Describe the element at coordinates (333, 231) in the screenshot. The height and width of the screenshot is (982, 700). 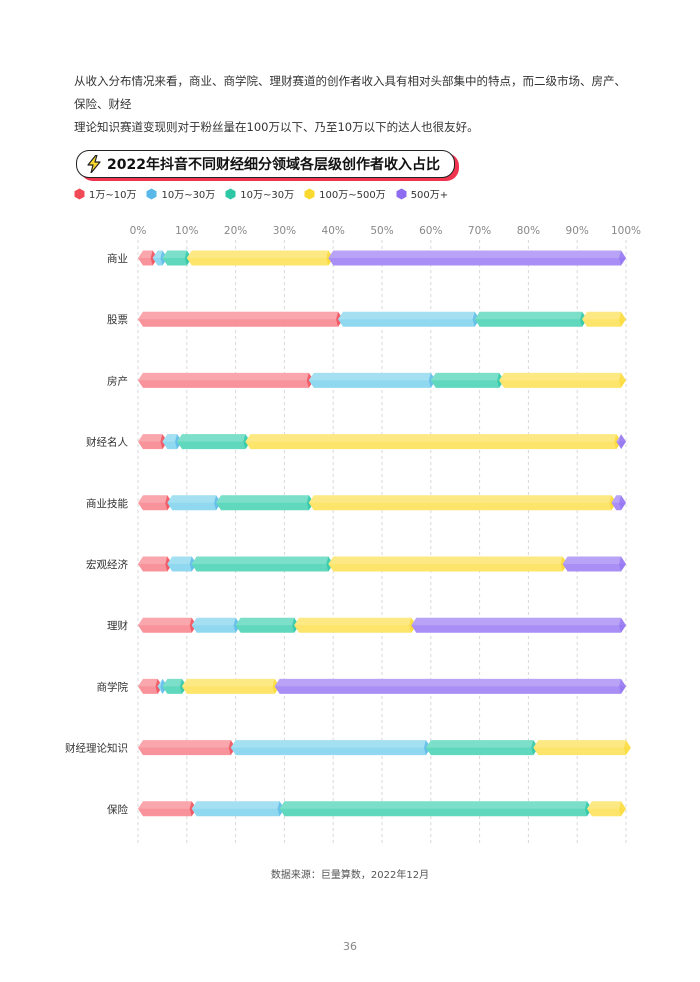
I see `x-tick-label: 40%` at that location.